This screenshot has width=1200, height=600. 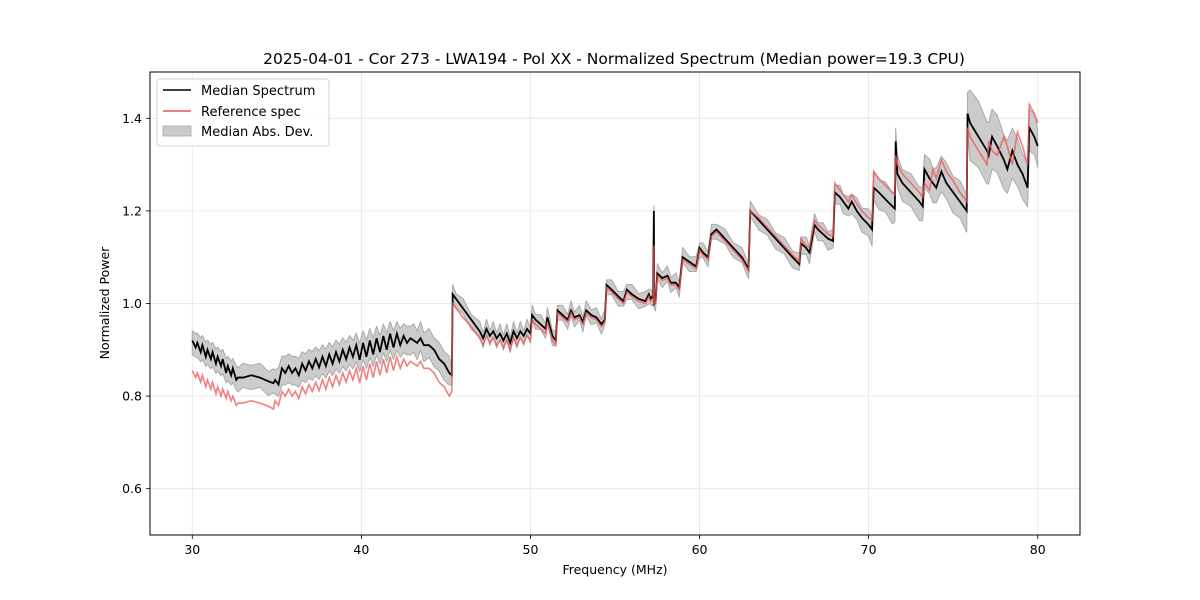 What do you see at coordinates (869, 549) in the screenshot?
I see `x-tick-label: 70` at bounding box center [869, 549].